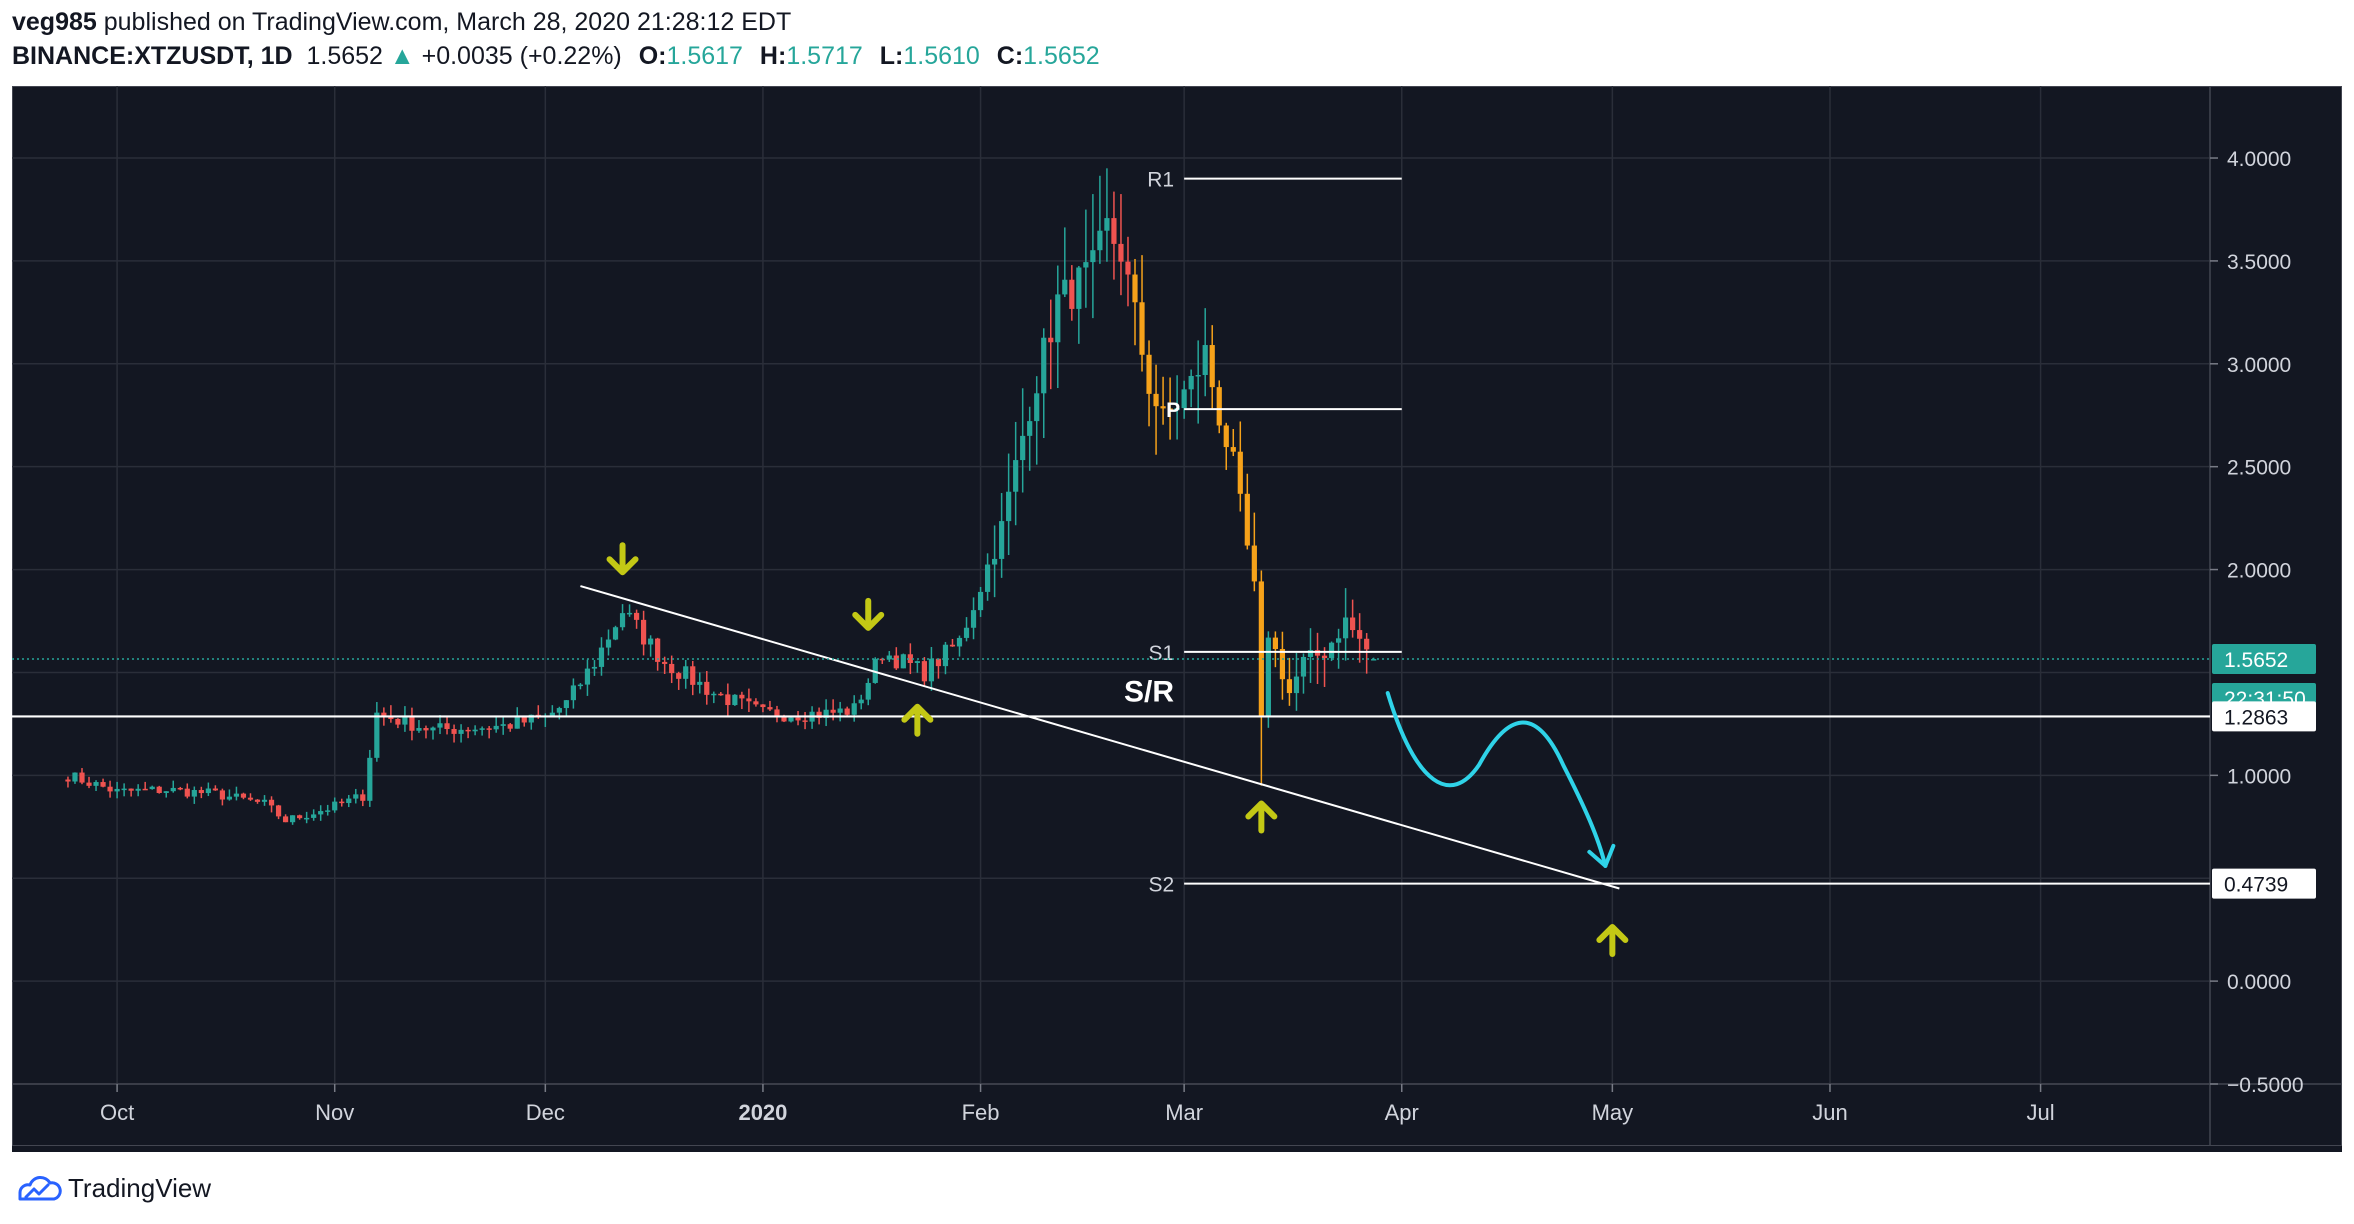 The width and height of the screenshot is (2354, 1224). I want to click on symbol-label: BINANCE:XTZUSDT, 1D, so click(152, 56).